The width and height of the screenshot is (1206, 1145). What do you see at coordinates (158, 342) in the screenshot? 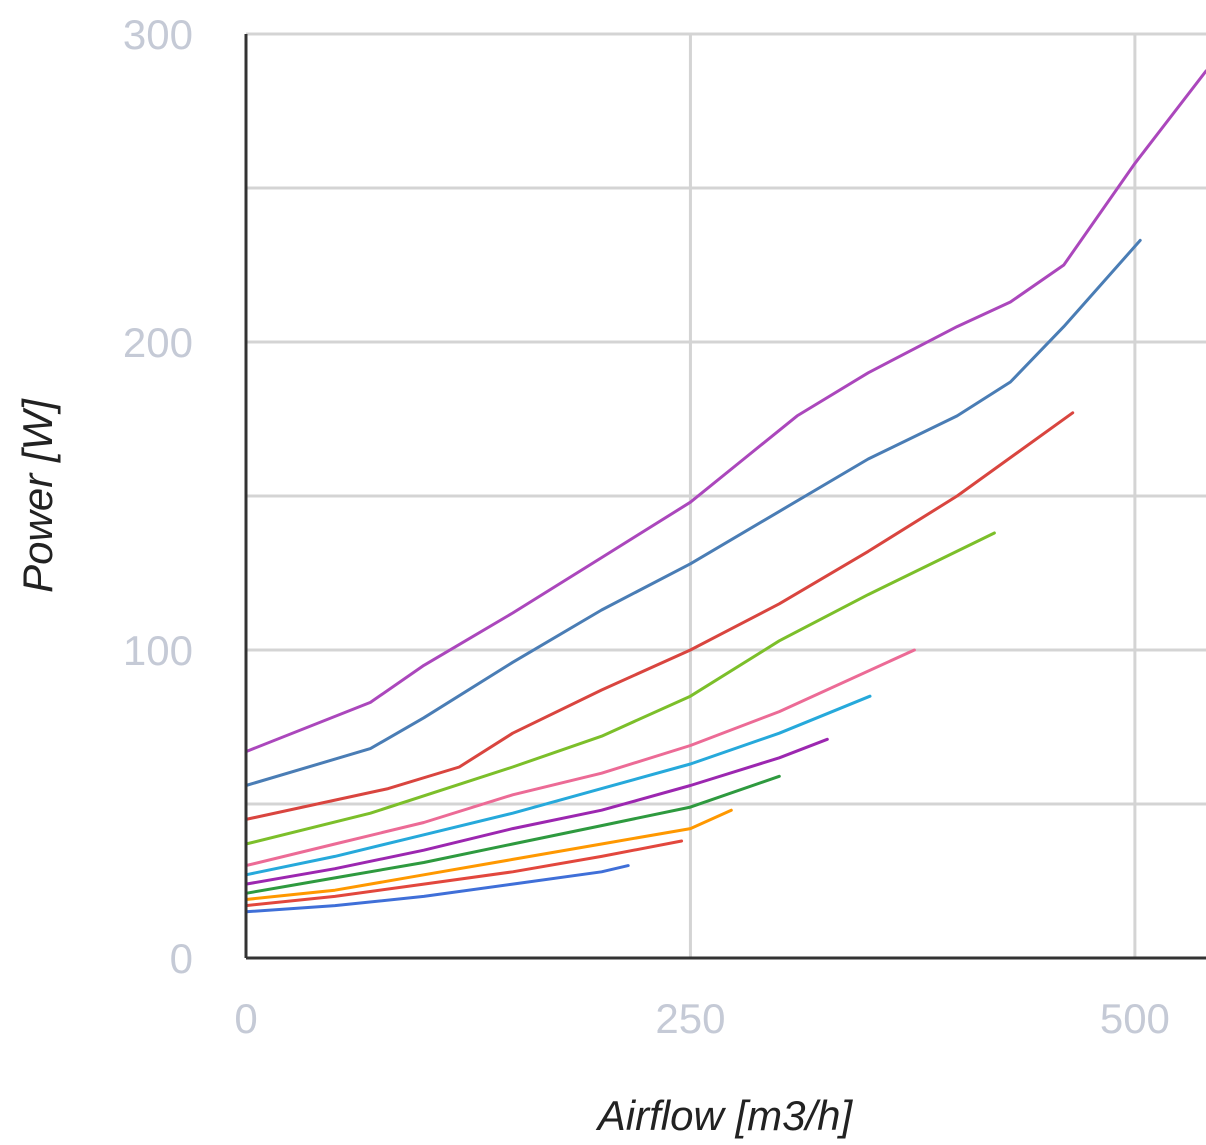
I see `y-tick-label: 200` at bounding box center [158, 342].